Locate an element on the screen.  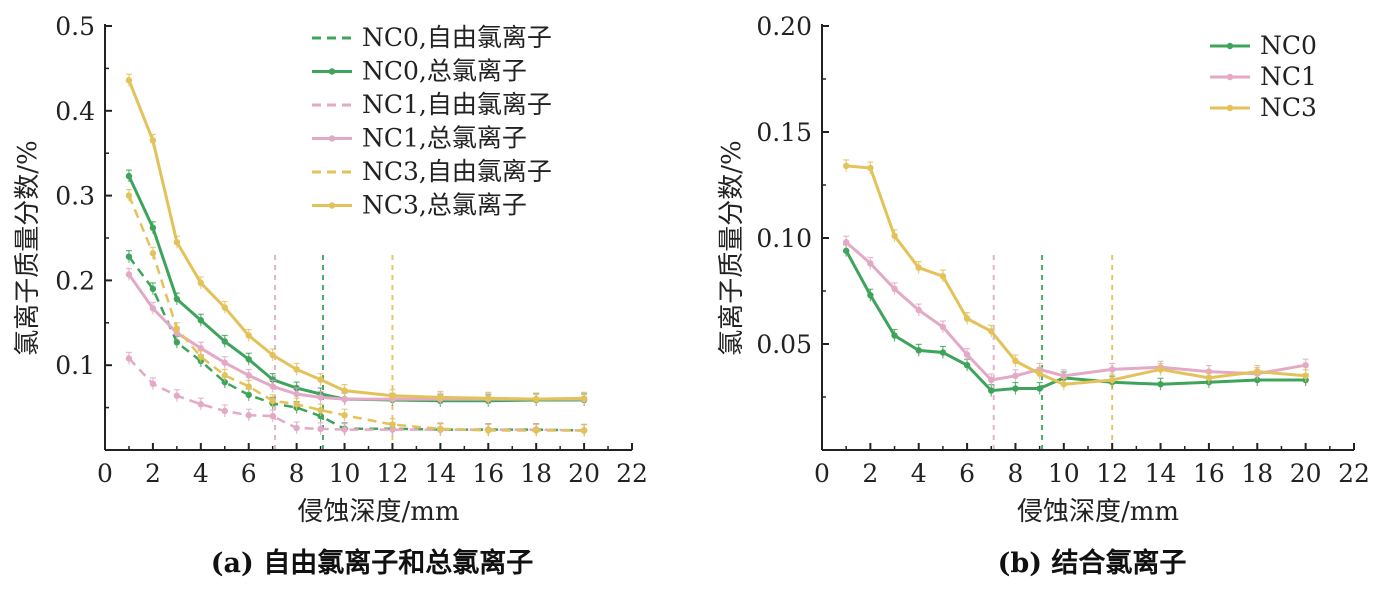
x-tick-label: 10 is located at coordinates (1064, 473).